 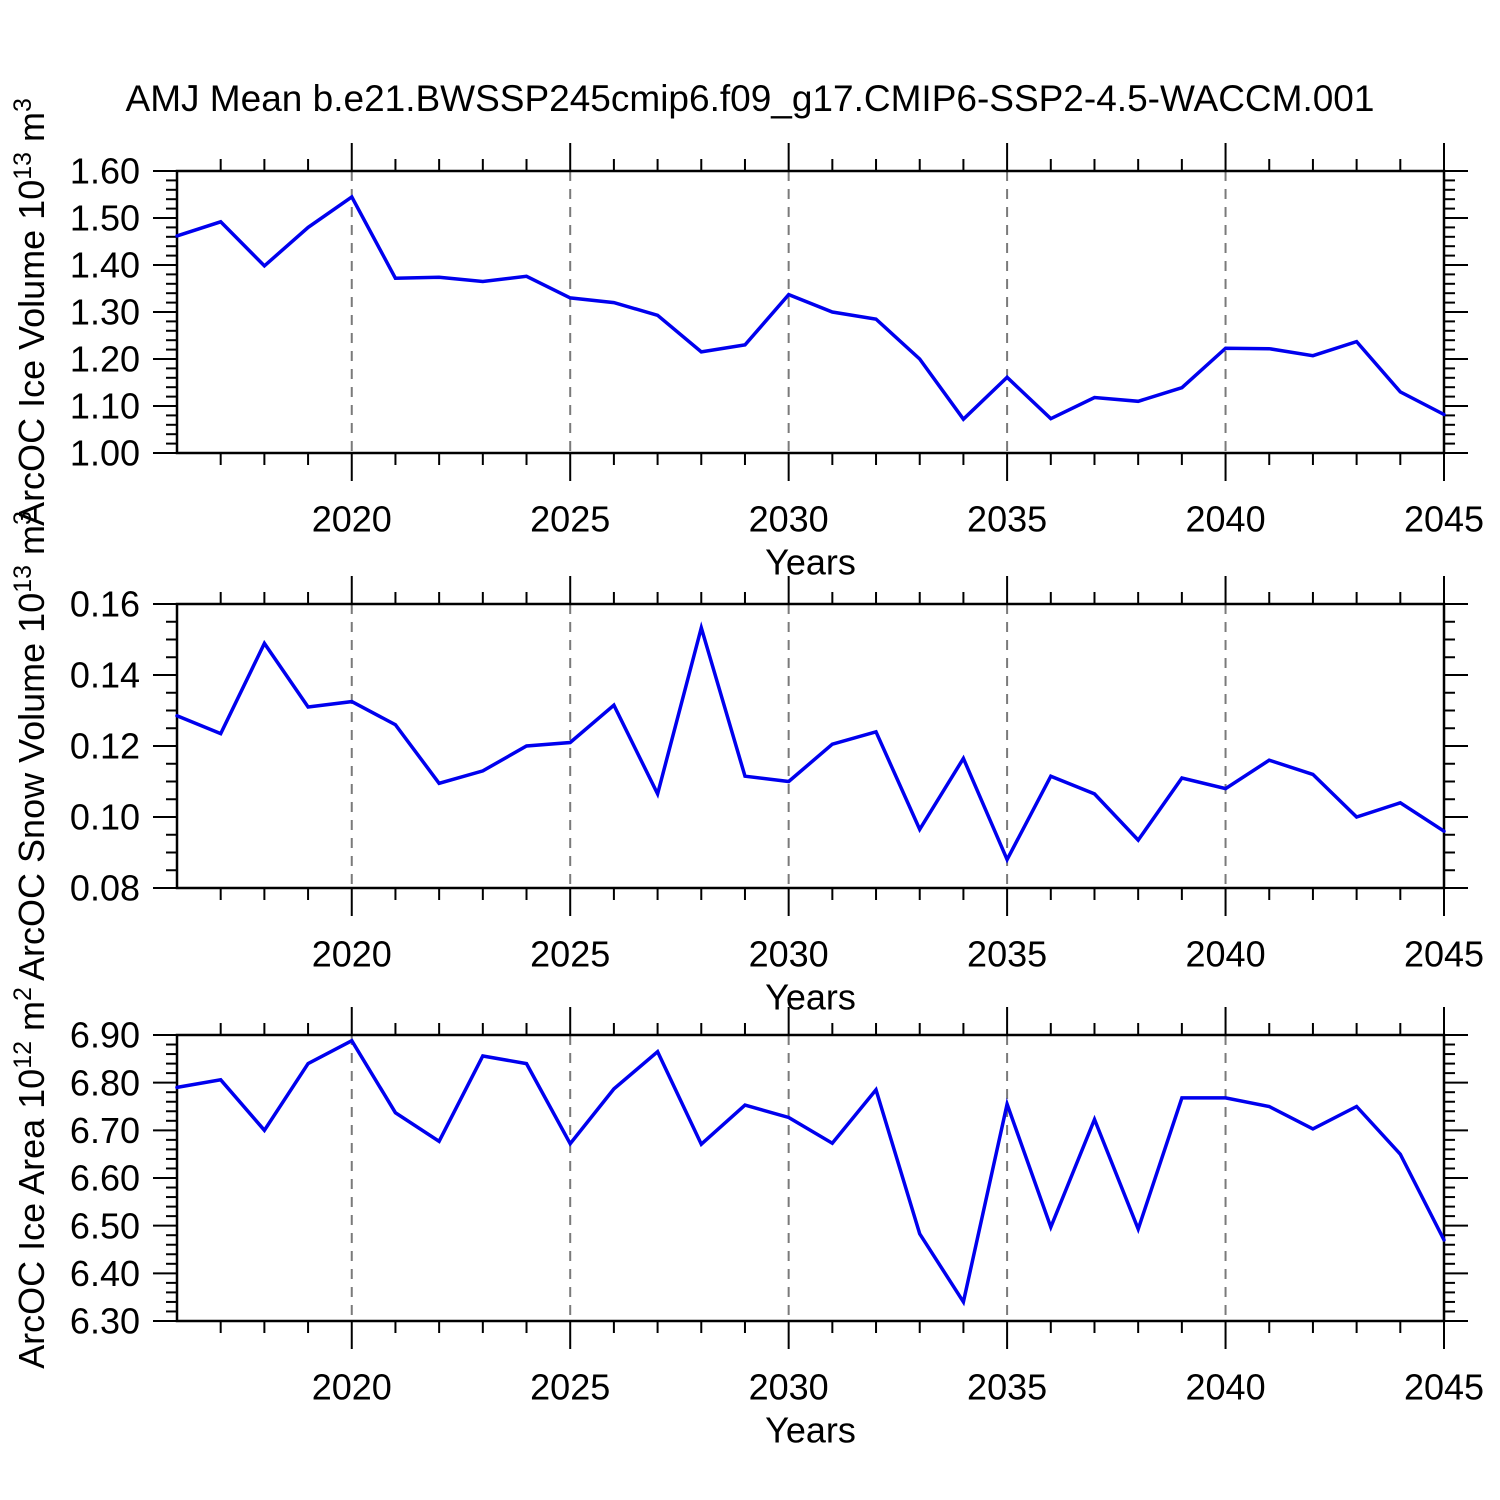 What do you see at coordinates (105, 1082) in the screenshot?
I see `y-tick-label: 6.80` at bounding box center [105, 1082].